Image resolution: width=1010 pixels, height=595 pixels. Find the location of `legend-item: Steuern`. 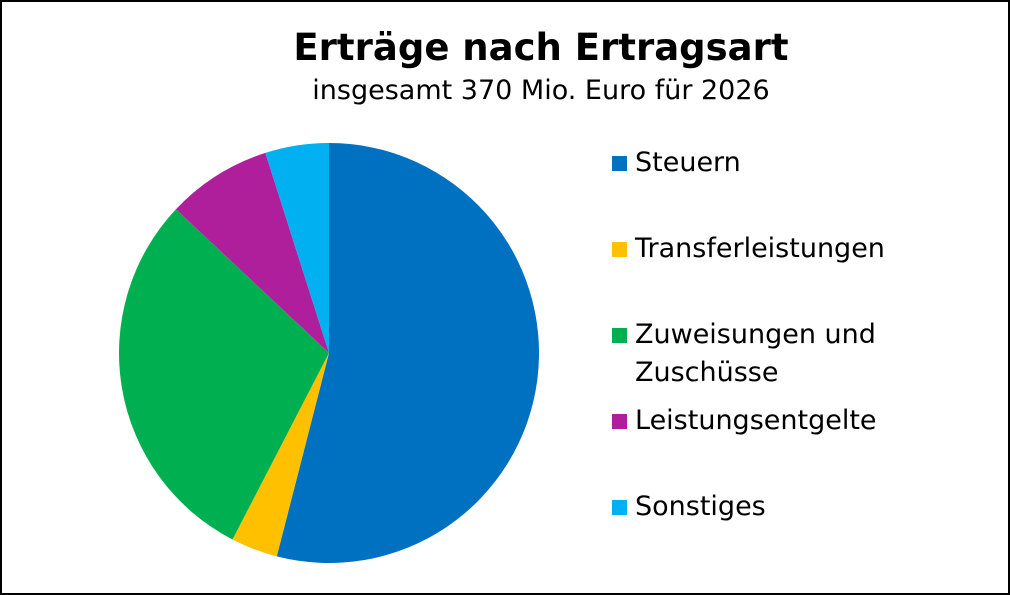

legend-item: Steuern is located at coordinates (788, 163).